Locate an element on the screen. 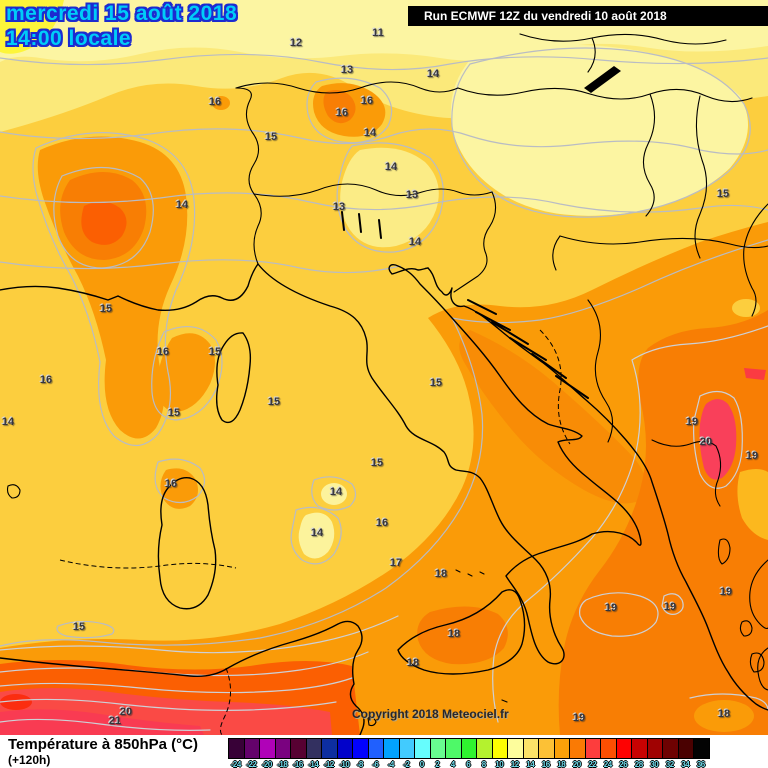 The height and width of the screenshot is (768, 768). legend-value: -14 is located at coordinates (313, 764).